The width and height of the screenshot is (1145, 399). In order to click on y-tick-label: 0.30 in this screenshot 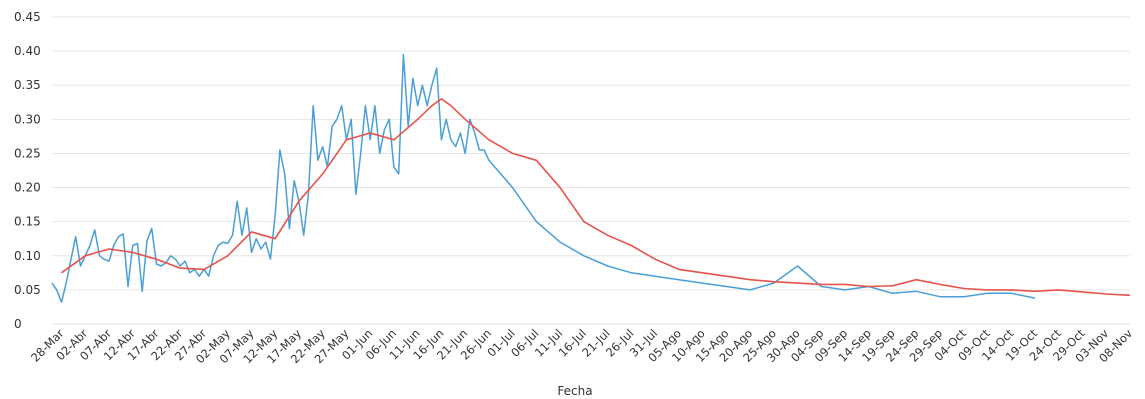, I will do `click(27, 119)`.